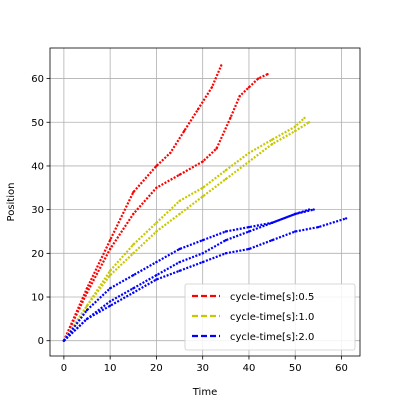  Describe the element at coordinates (156, 368) in the screenshot. I see `x-tick-label: 20` at that location.